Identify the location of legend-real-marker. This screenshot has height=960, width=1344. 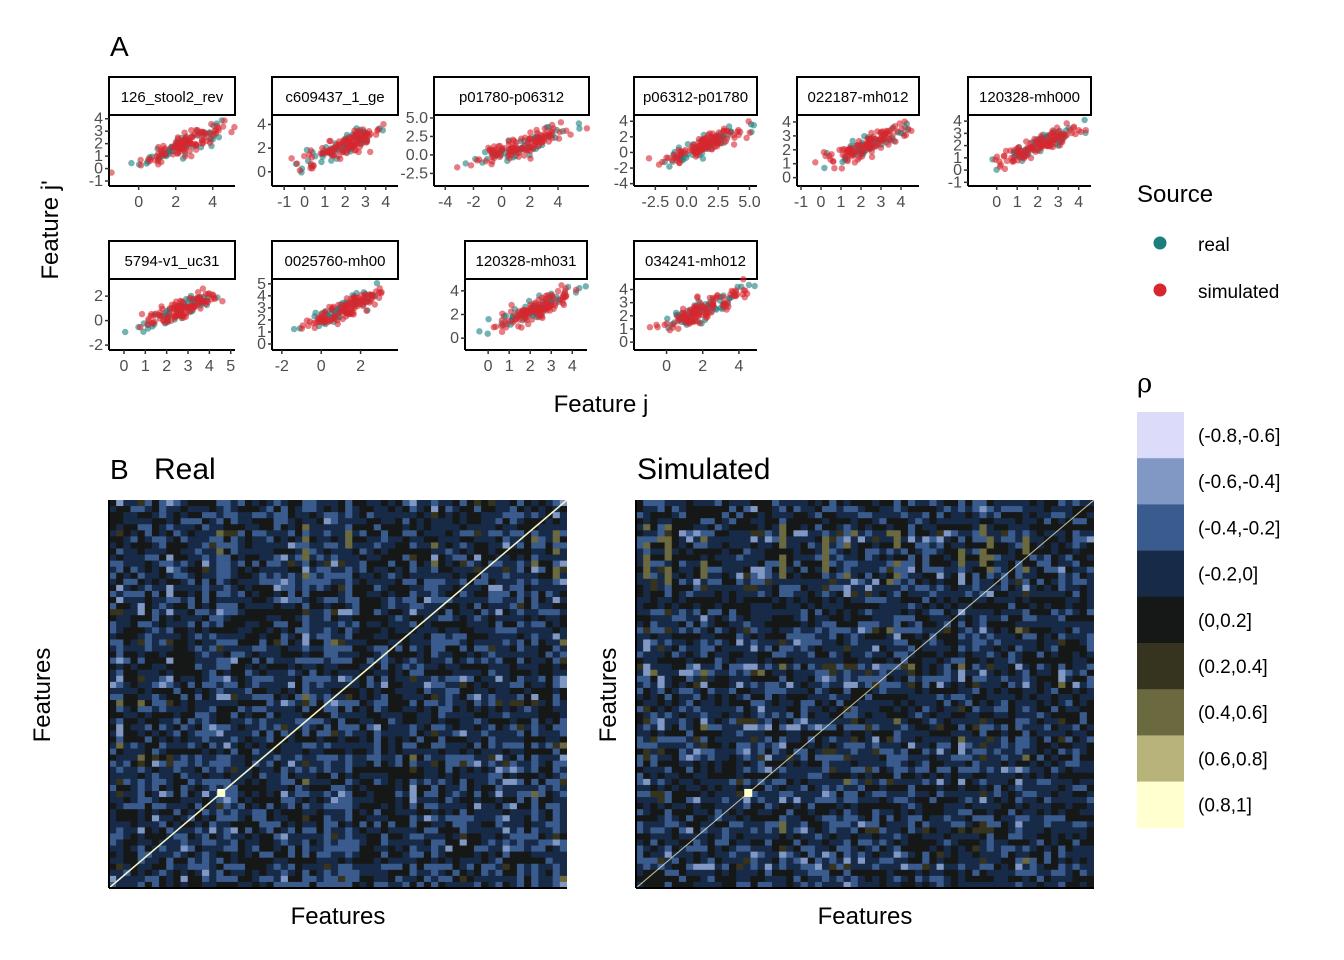
(1160, 243).